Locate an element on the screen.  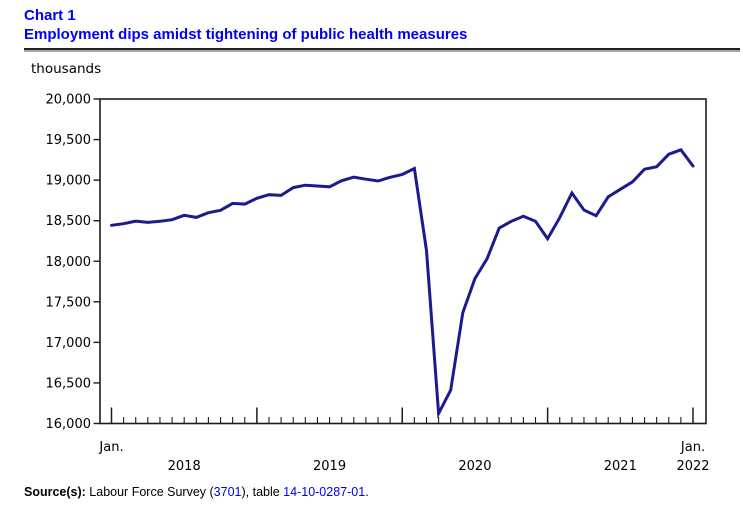
source-label: Source(s): is located at coordinates (55, 492).